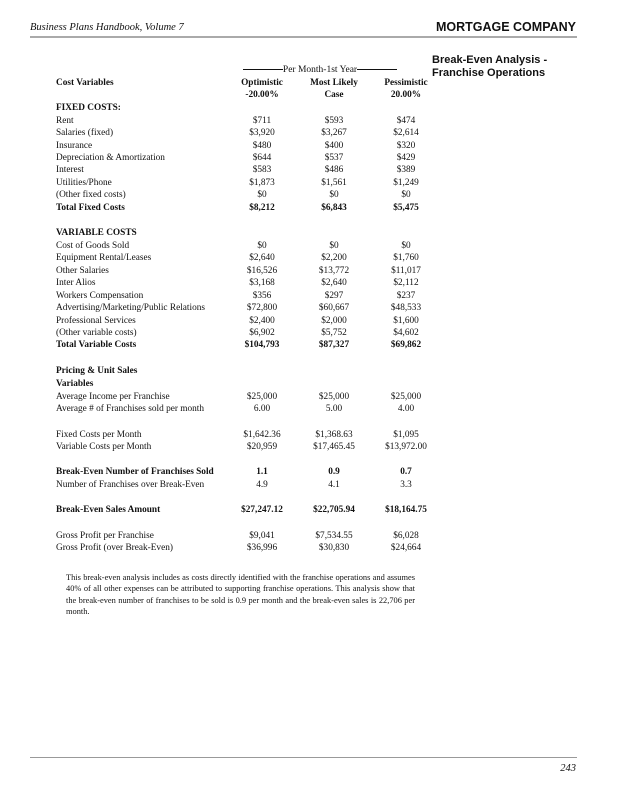  I want to click on column-head: Pessimistic, so click(406, 83).